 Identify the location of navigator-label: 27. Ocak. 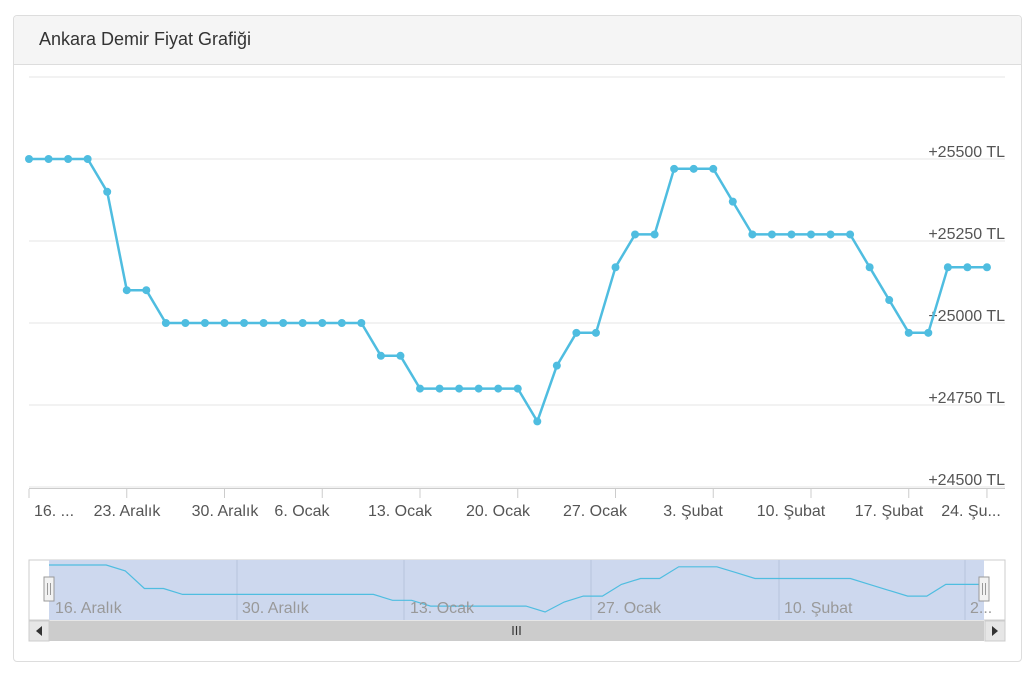
(629, 608).